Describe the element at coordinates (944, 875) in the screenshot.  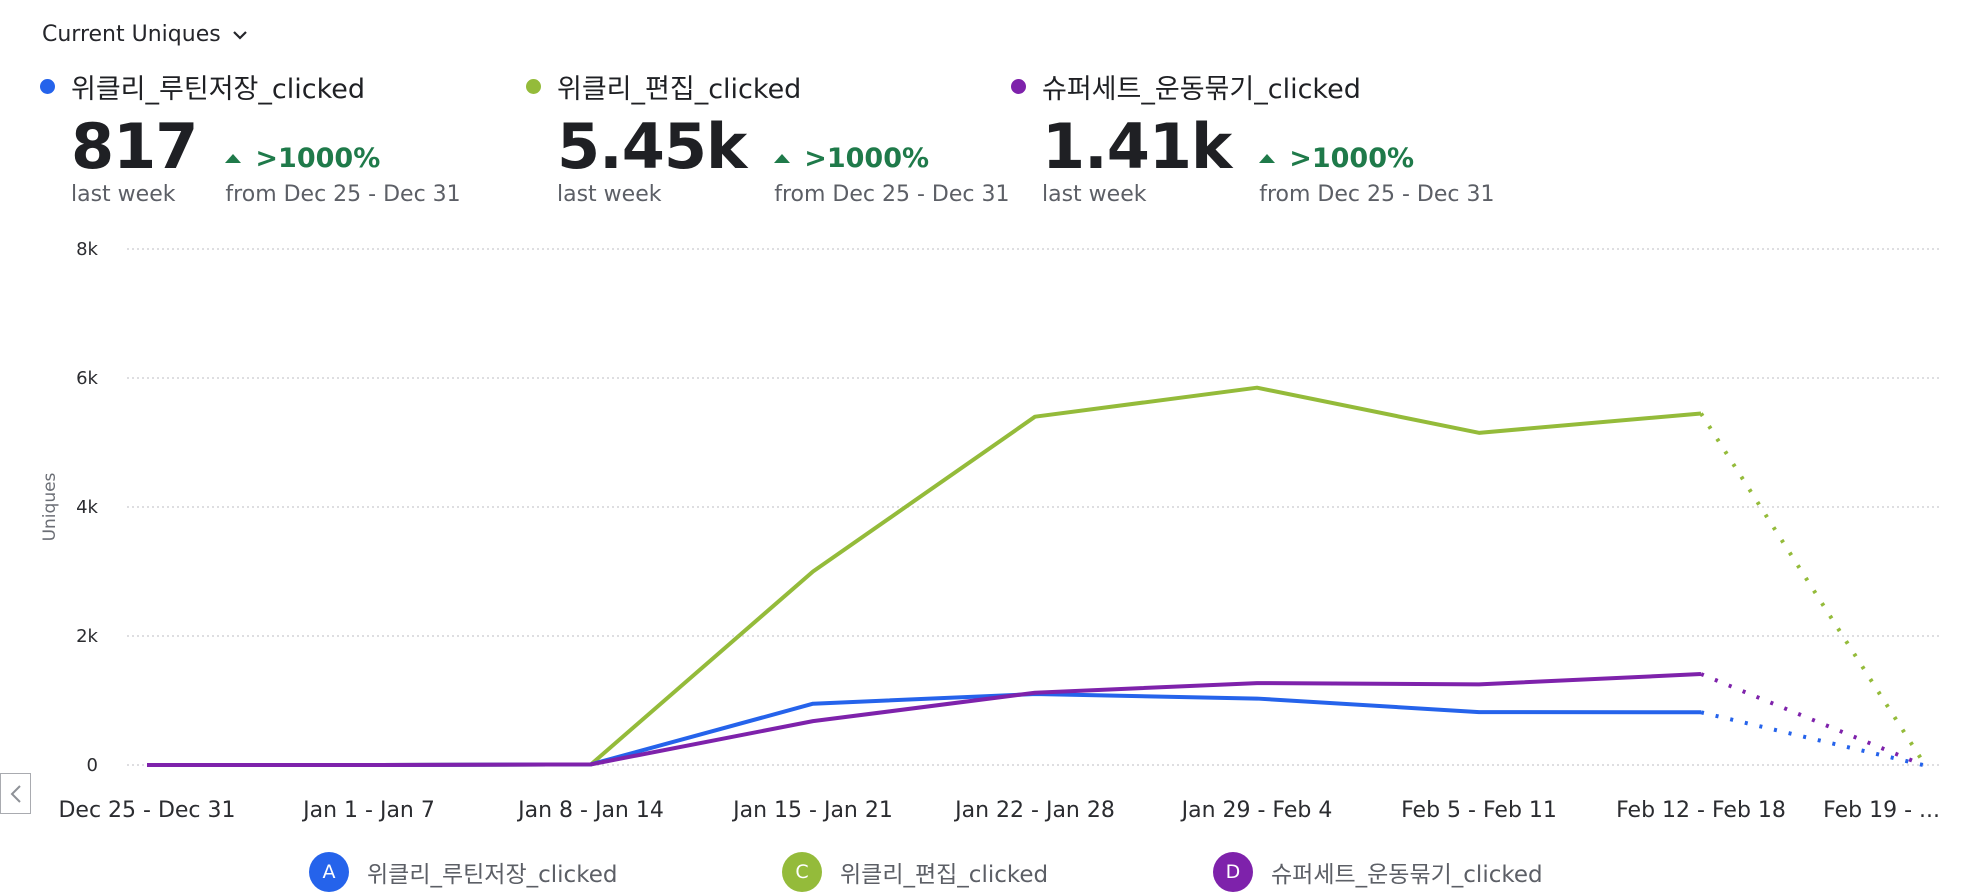
I see `legend-label: 위클리_편집_clicked` at that location.